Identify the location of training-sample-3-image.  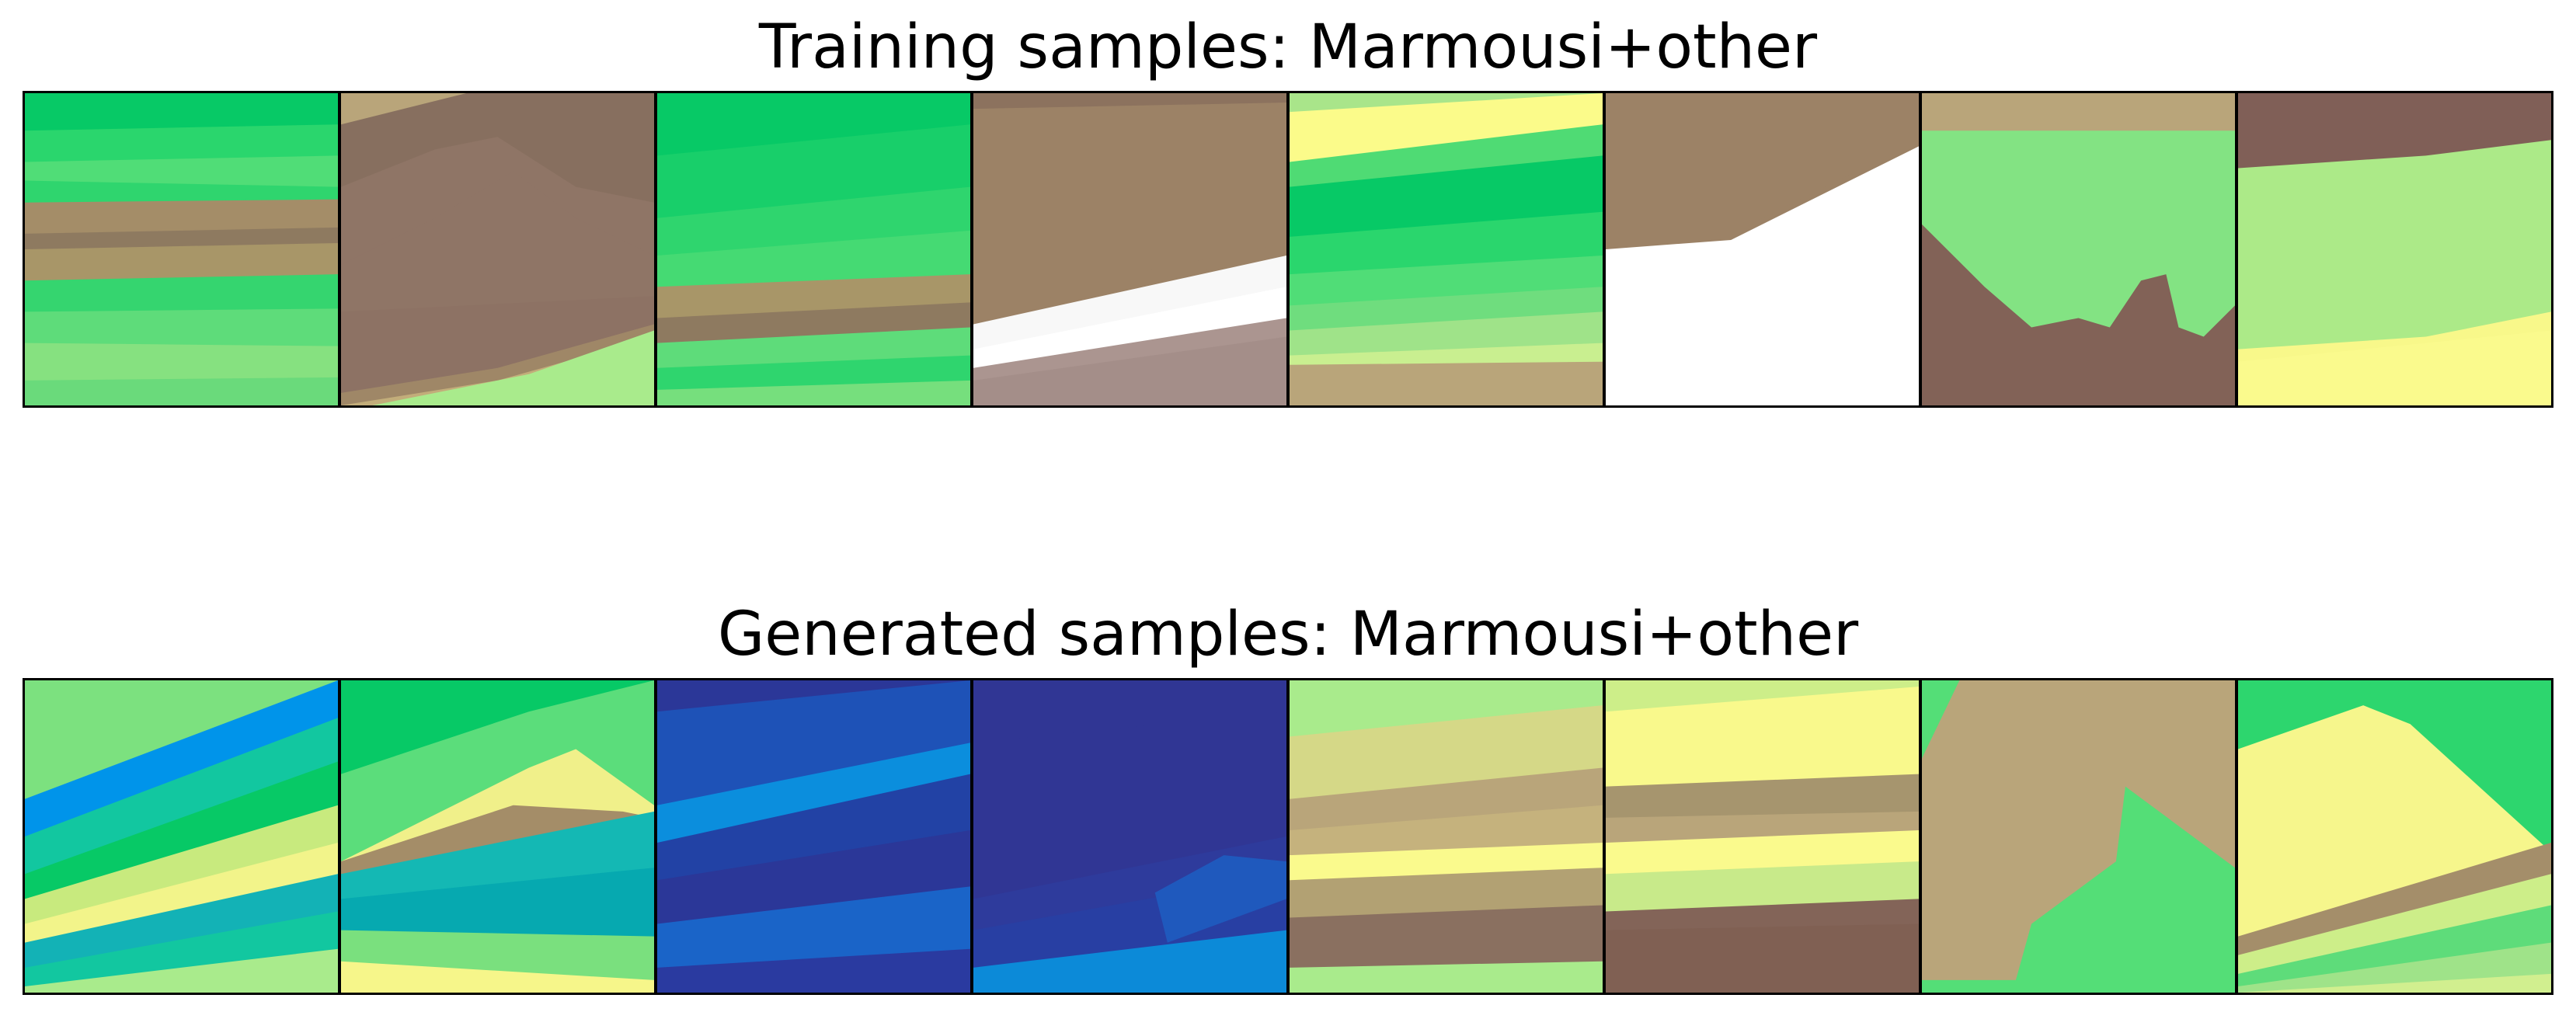
(813, 249).